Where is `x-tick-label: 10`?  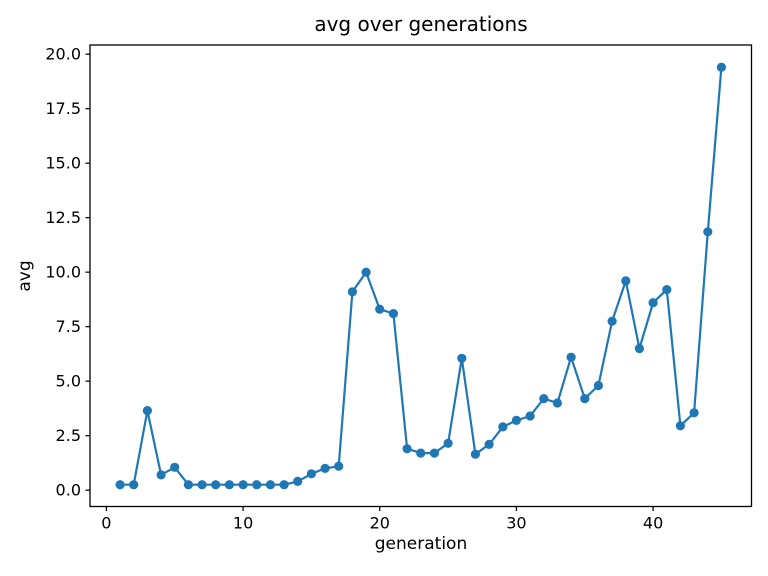 x-tick-label: 10 is located at coordinates (243, 523).